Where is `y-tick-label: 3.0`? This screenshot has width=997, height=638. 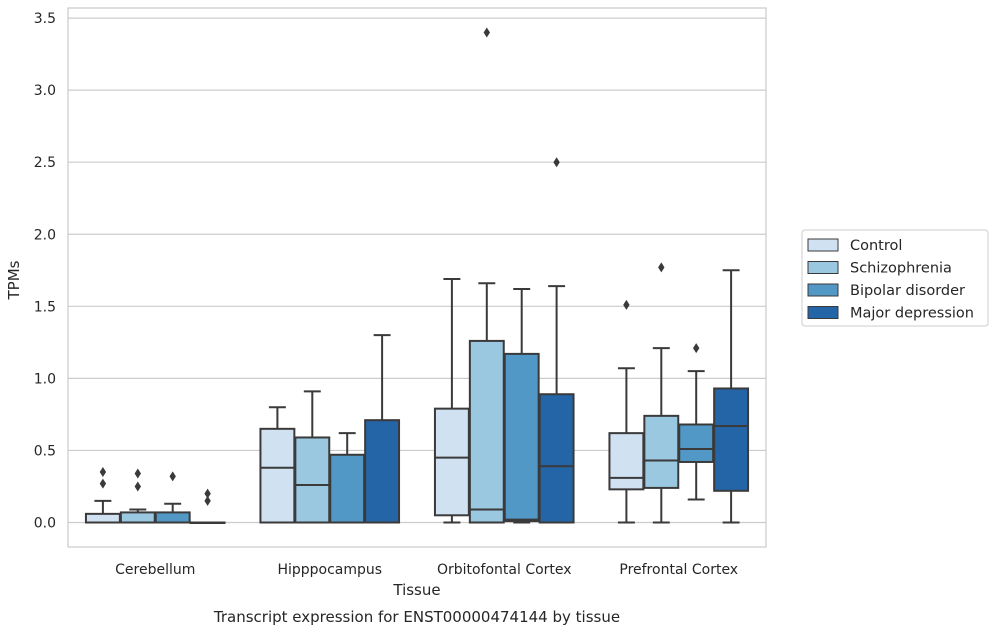
y-tick-label: 3.0 is located at coordinates (45, 91).